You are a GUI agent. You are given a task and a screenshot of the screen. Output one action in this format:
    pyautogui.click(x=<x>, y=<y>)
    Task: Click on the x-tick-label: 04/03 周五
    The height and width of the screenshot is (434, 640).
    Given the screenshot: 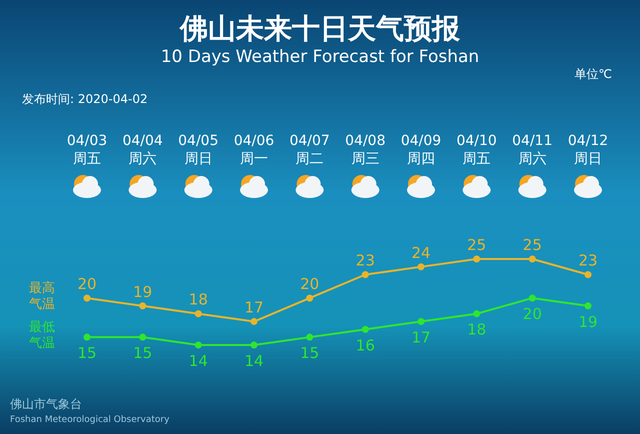 What is the action you would take?
    pyautogui.click(x=87, y=150)
    